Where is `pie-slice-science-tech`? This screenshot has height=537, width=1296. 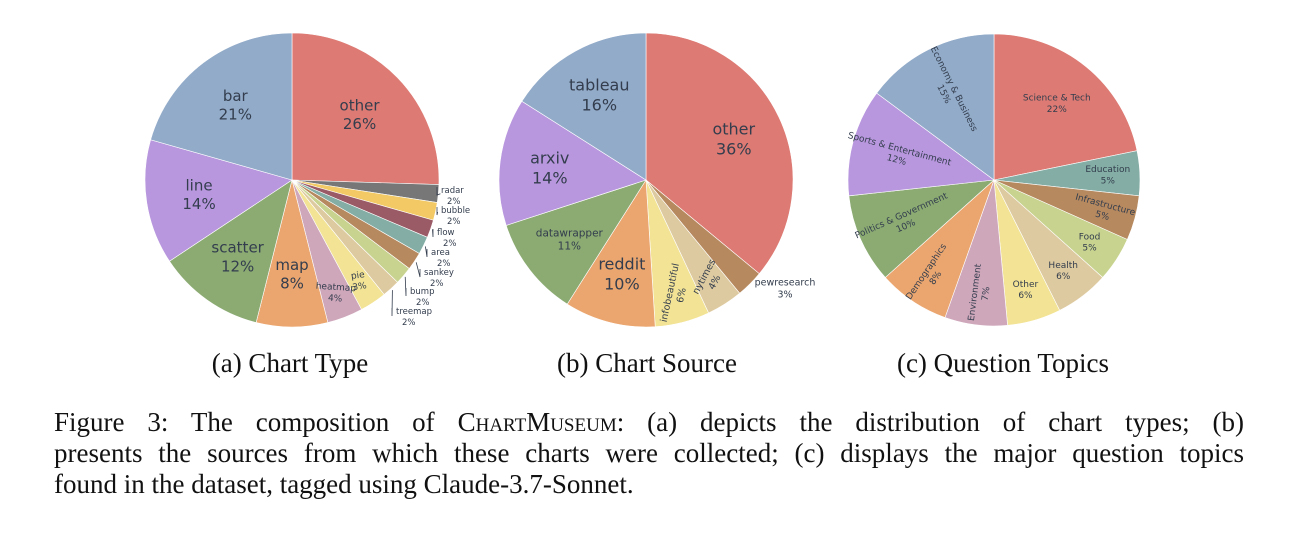
pie-slice-science-tech is located at coordinates (1065, 107).